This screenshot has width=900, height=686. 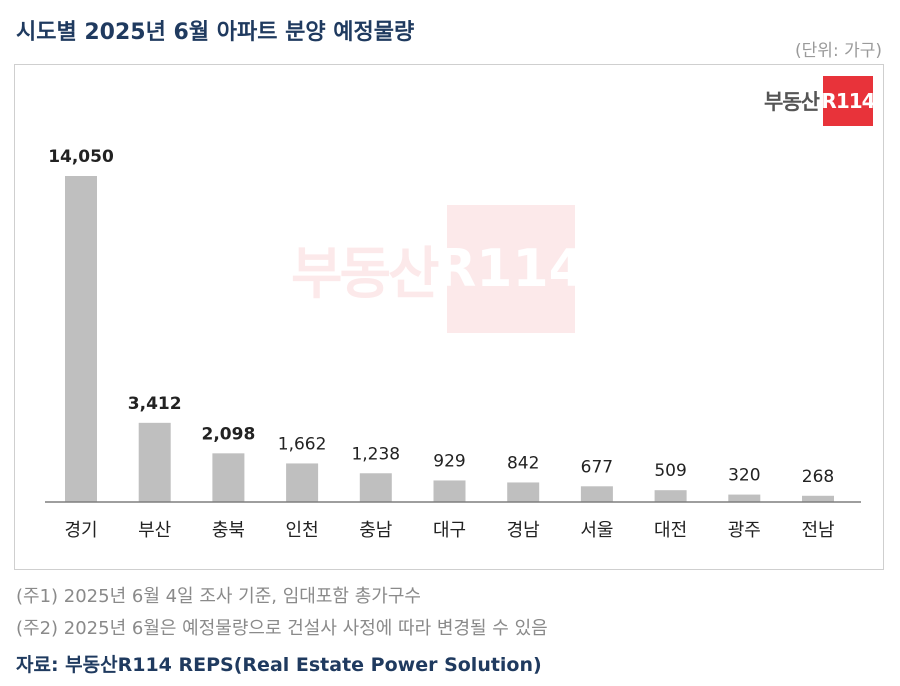 I want to click on value-label-전남: 268, so click(x=818, y=477).